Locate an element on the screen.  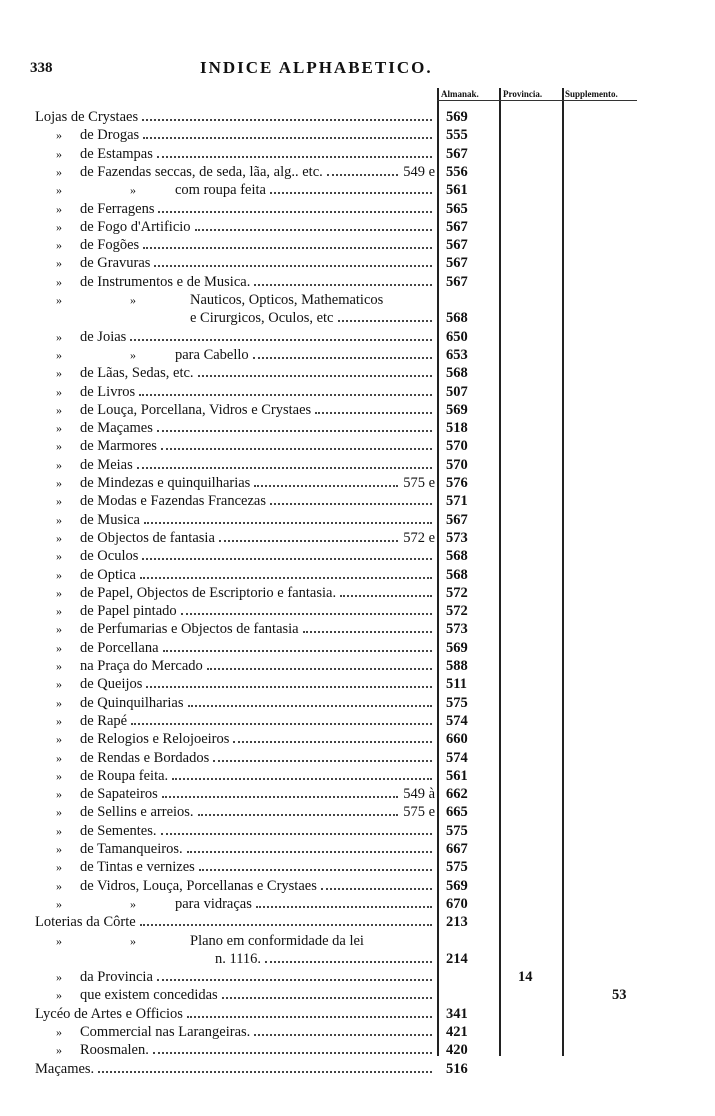
index-row: » de Fogões 567 is located at coordinates (357, 245).